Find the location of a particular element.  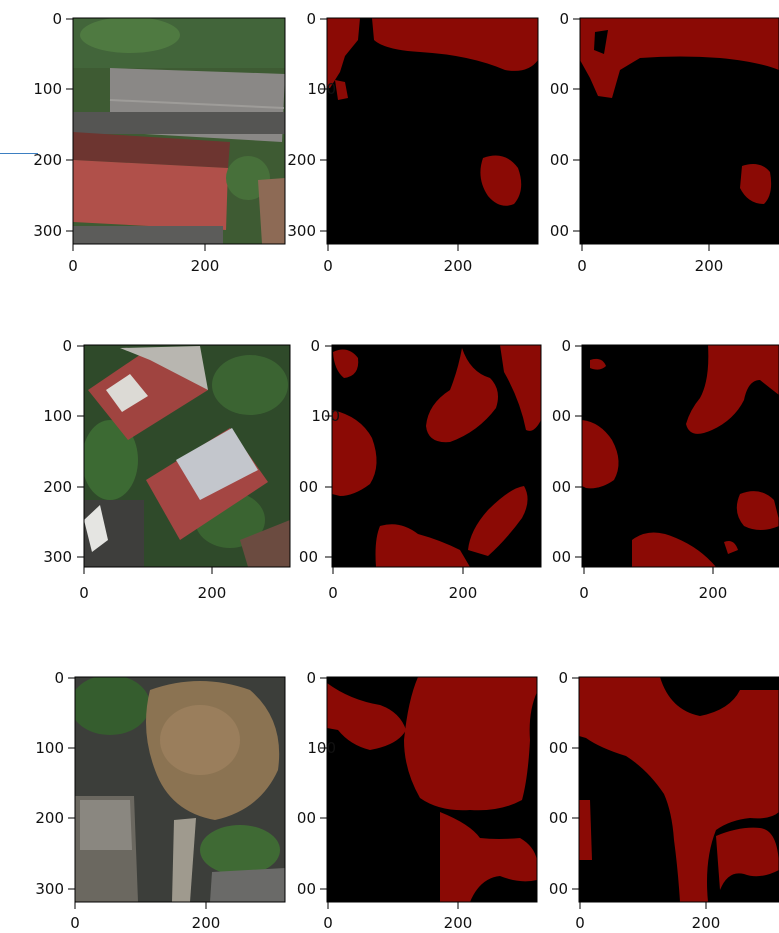

y-axis-2-2: 0 100 00 00 is located at coordinates (319, 451).